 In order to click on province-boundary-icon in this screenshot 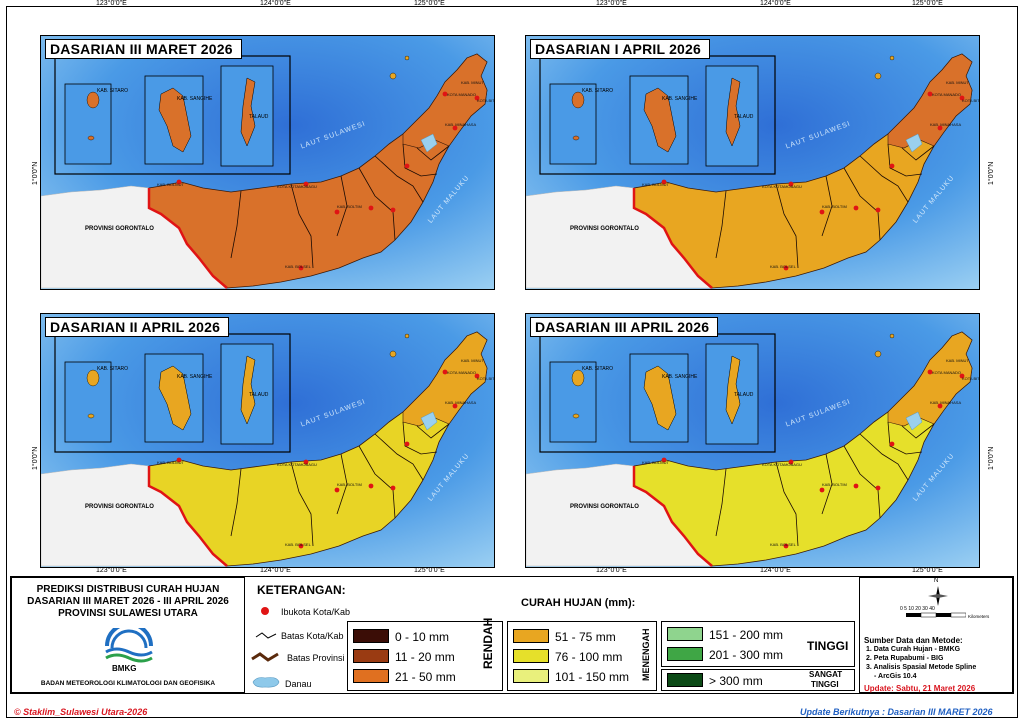, I will do `click(265, 657)`.